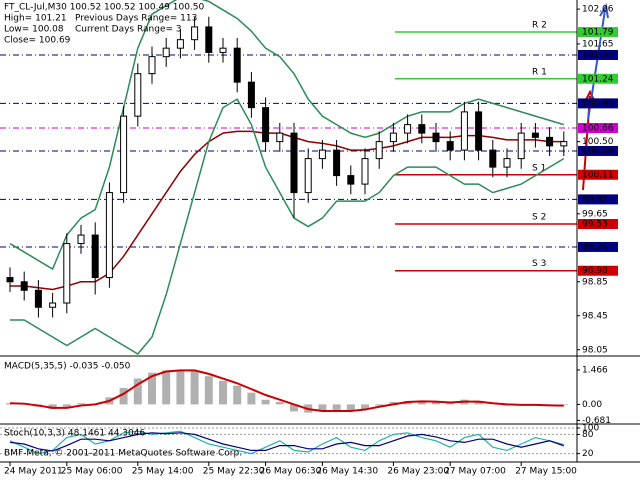 The image size is (640, 480). Describe the element at coordinates (595, 316) in the screenshot. I see `y-tick-label: 98.45` at that location.